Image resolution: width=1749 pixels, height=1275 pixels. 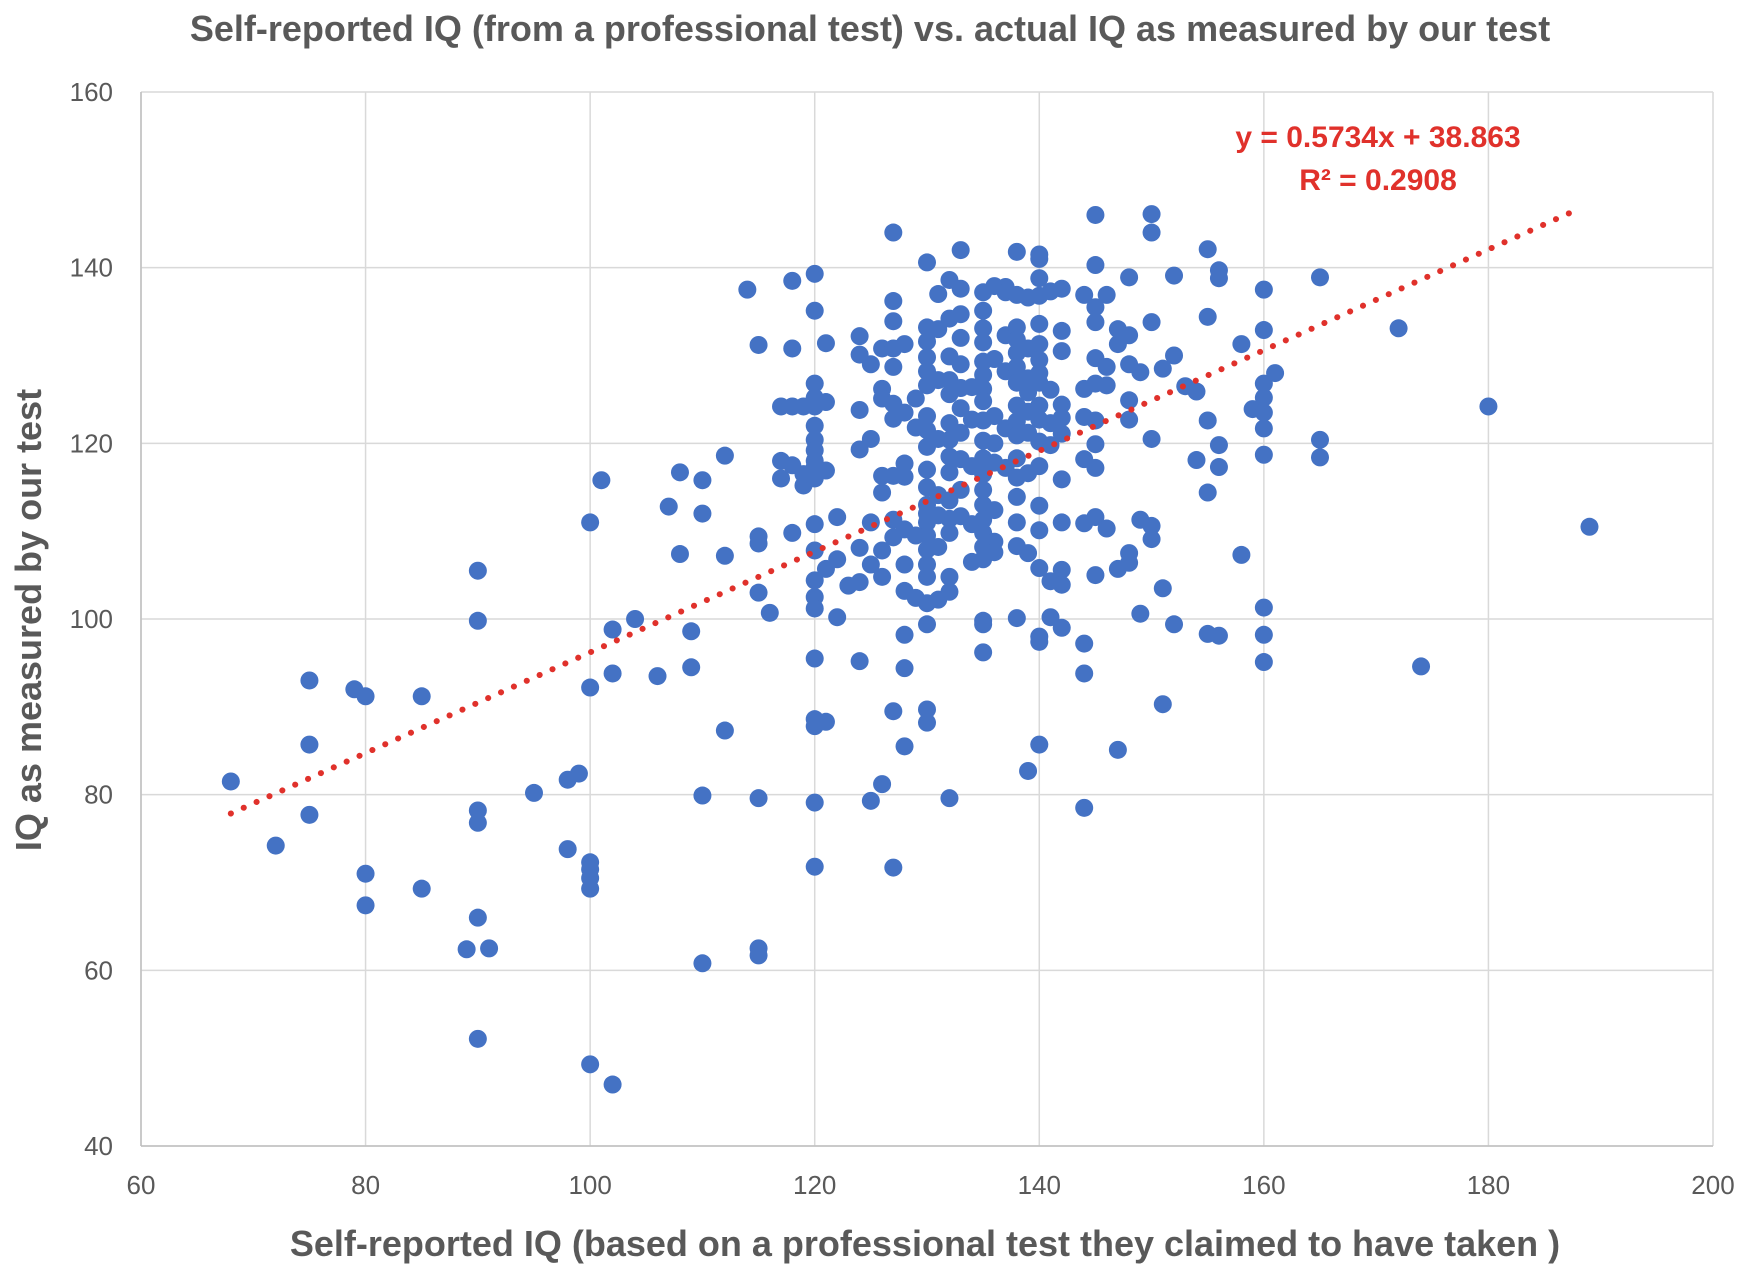 I want to click on x-tick-label: 60, so click(x=141, y=1185).